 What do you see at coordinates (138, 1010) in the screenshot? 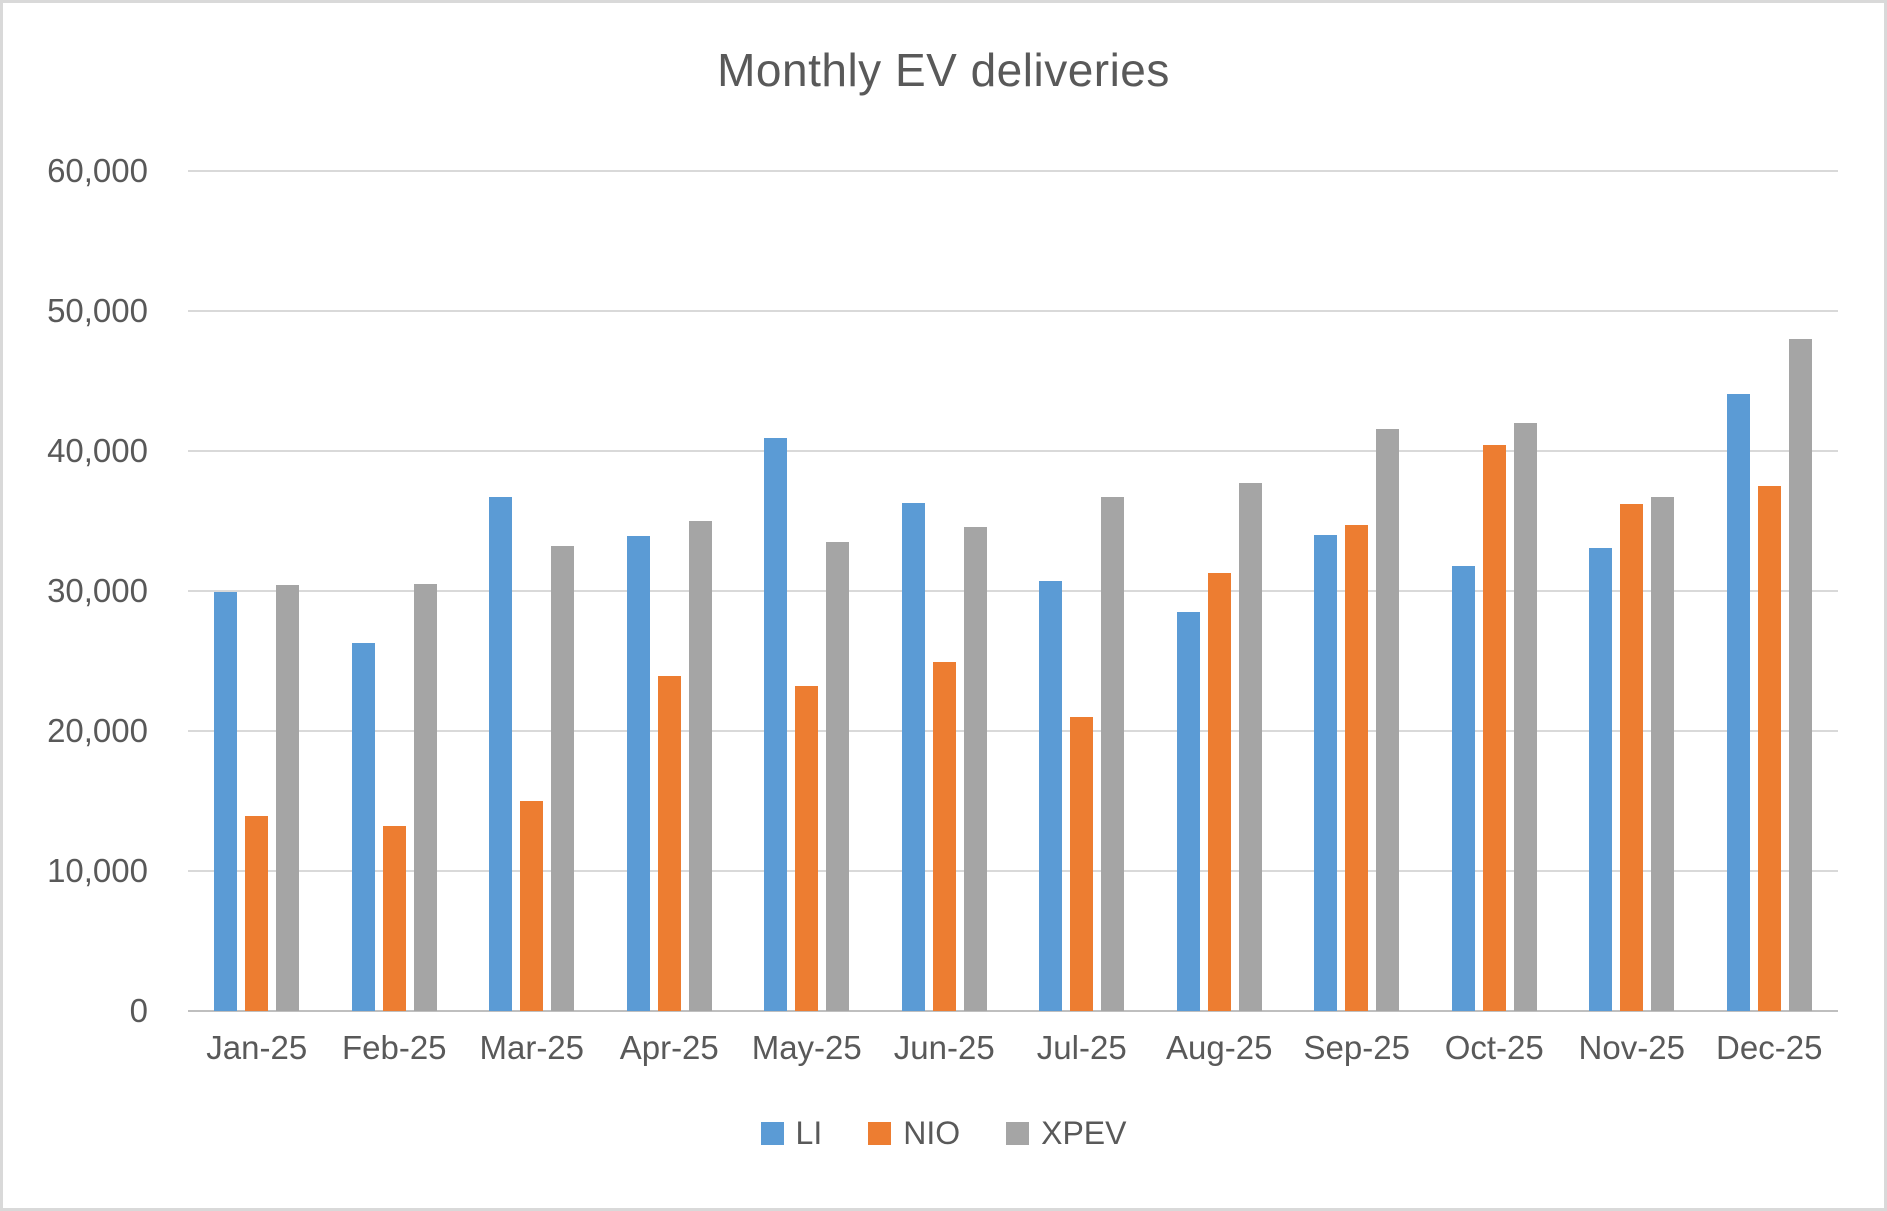
I see `y-tick-label: 0` at bounding box center [138, 1010].